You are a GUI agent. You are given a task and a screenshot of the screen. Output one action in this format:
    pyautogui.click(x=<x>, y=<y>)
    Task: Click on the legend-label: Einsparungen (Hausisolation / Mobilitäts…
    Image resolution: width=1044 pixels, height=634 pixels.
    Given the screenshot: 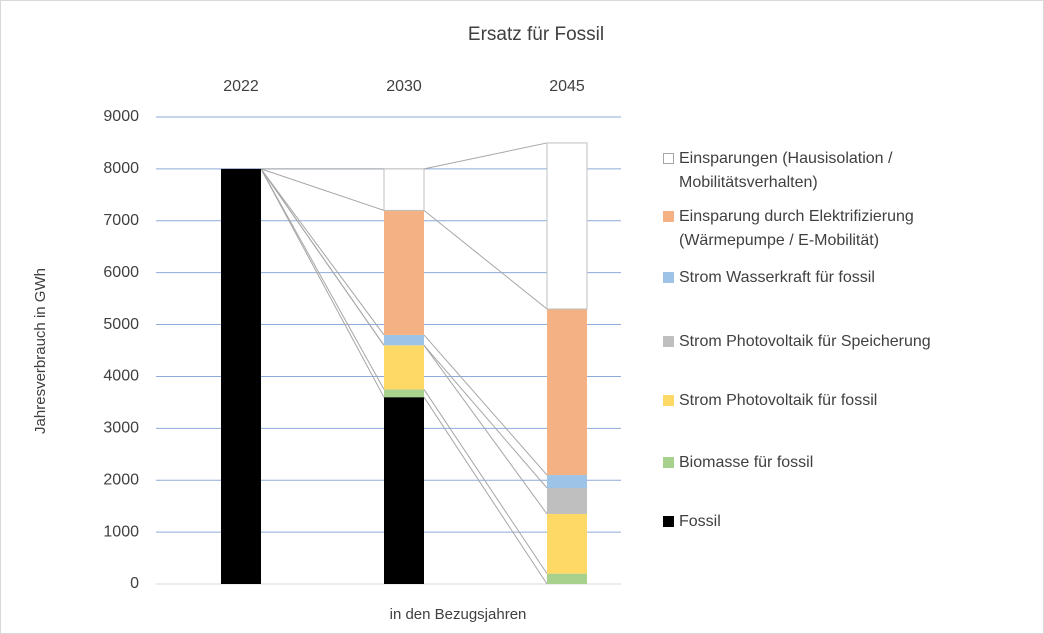 What is the action you would take?
    pyautogui.click(x=786, y=170)
    